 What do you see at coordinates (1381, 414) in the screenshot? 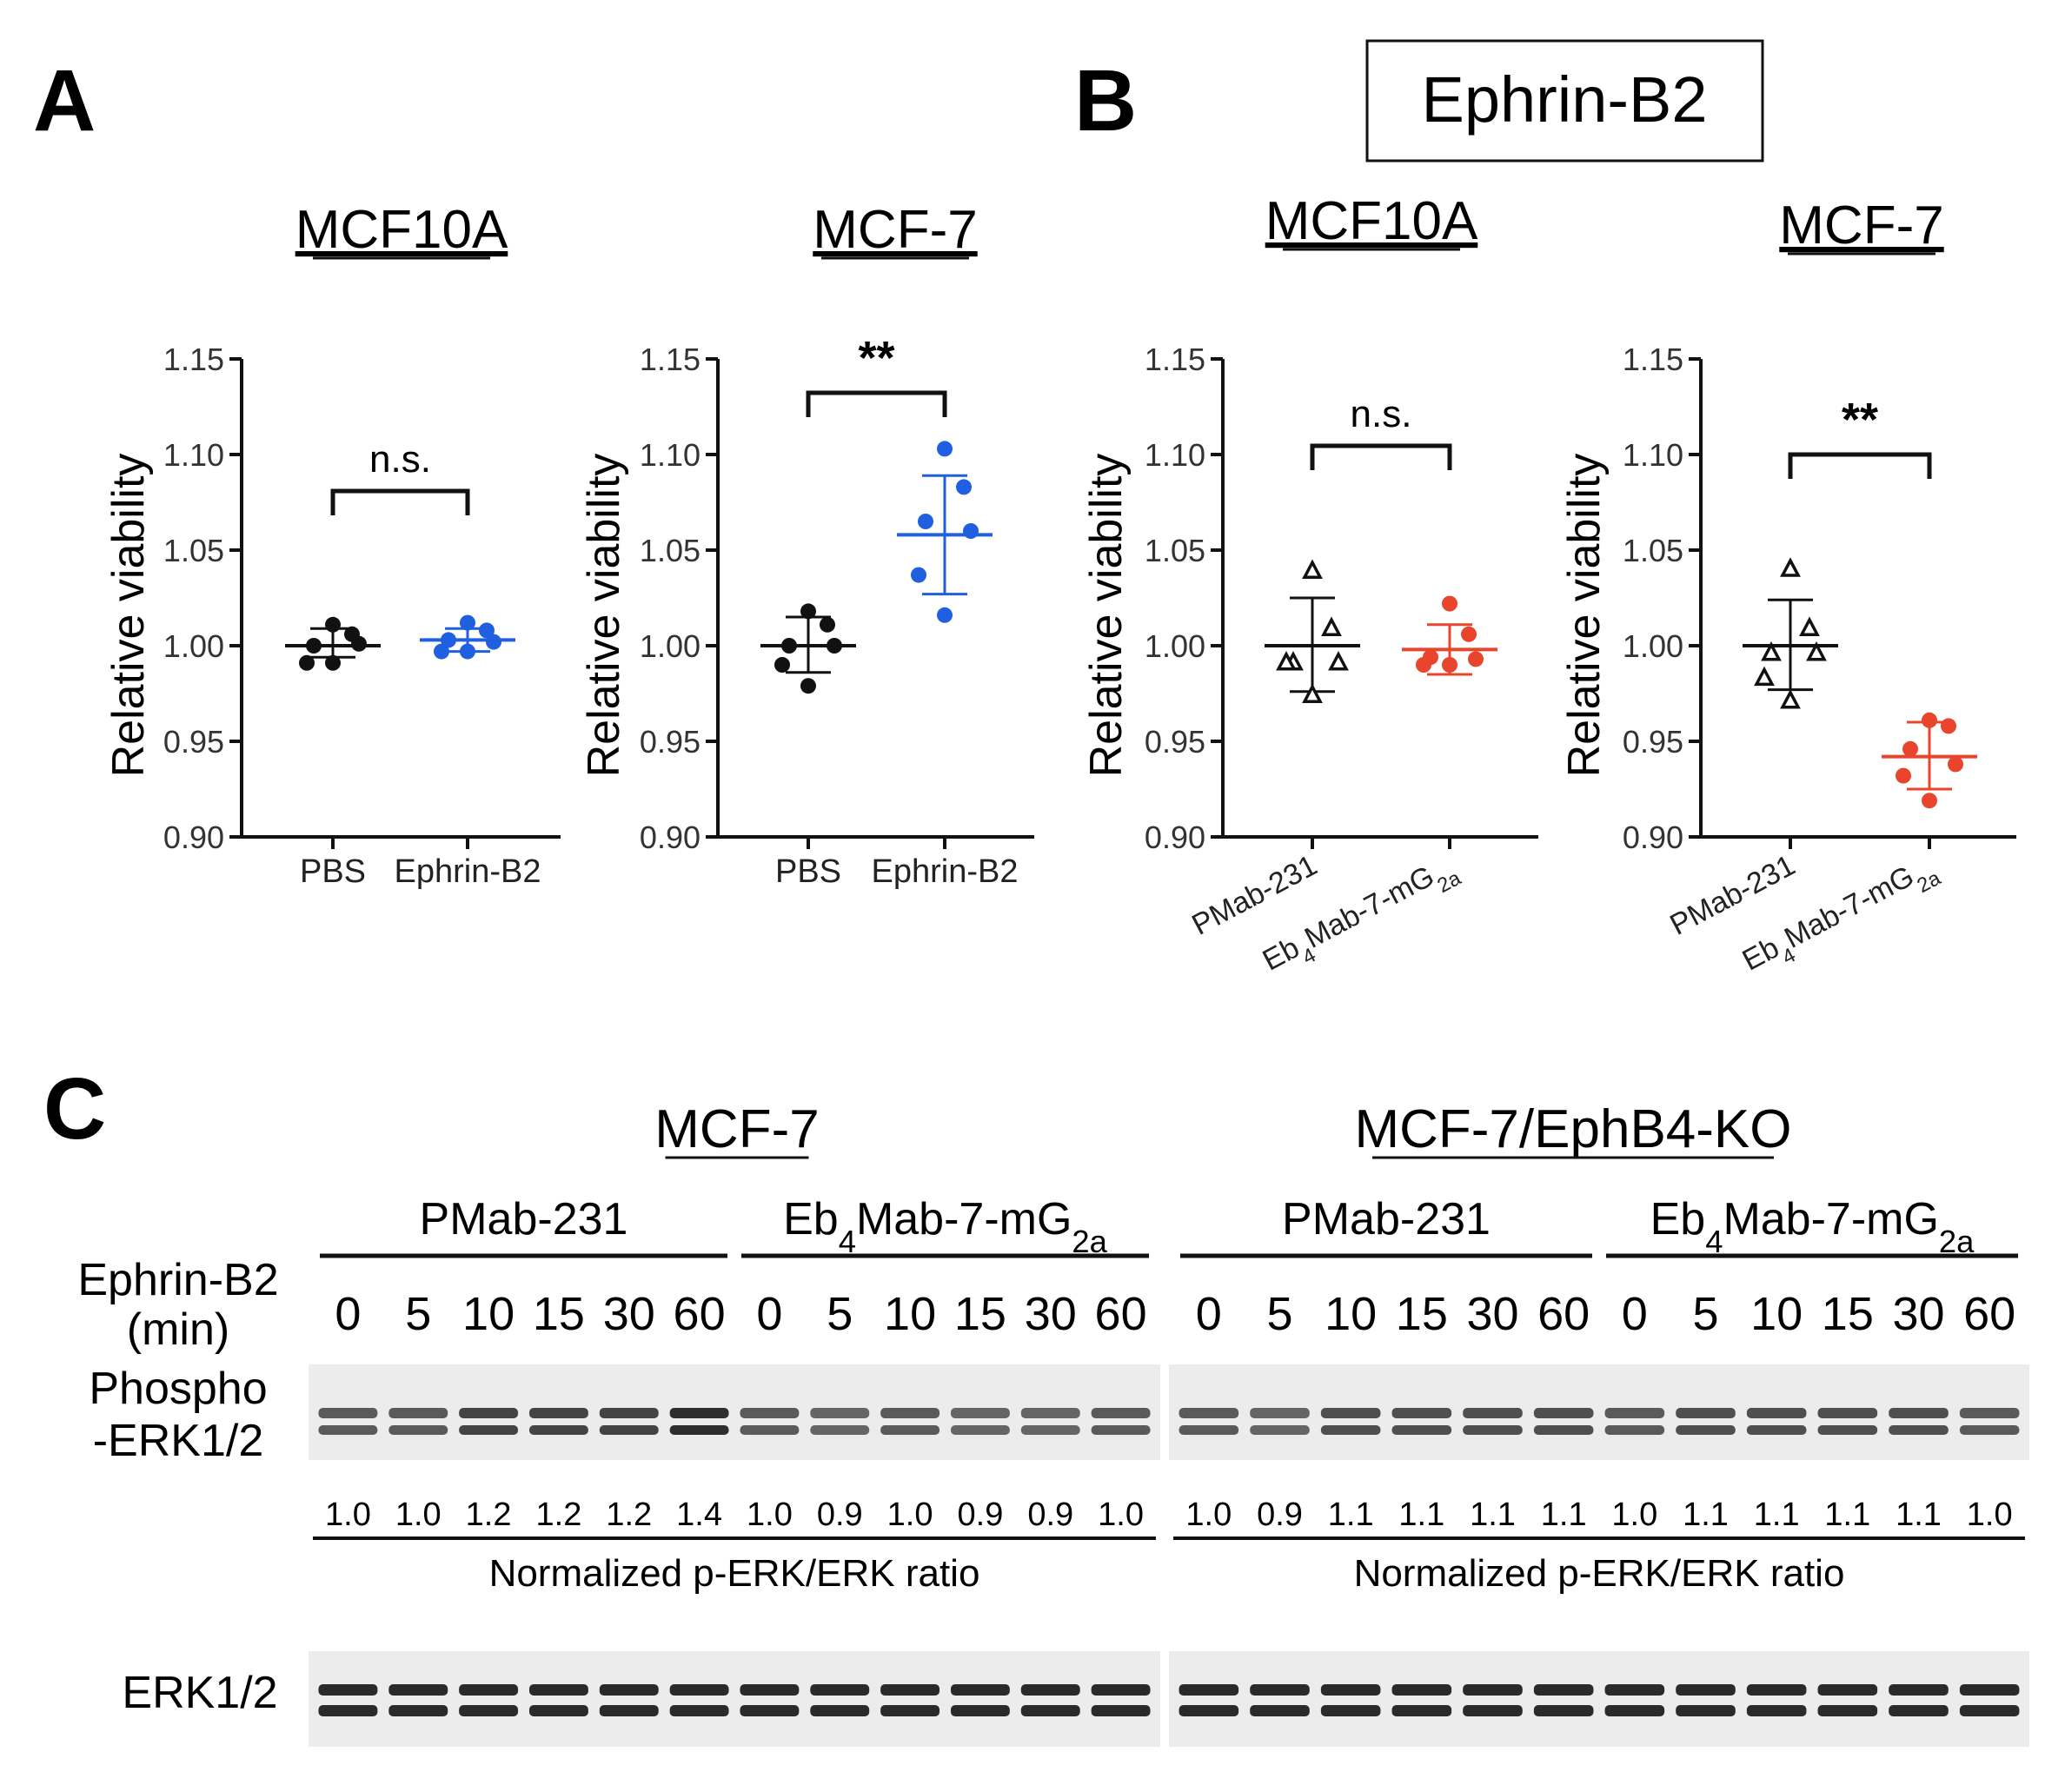
I see `significance-label: n.s.` at bounding box center [1381, 414].